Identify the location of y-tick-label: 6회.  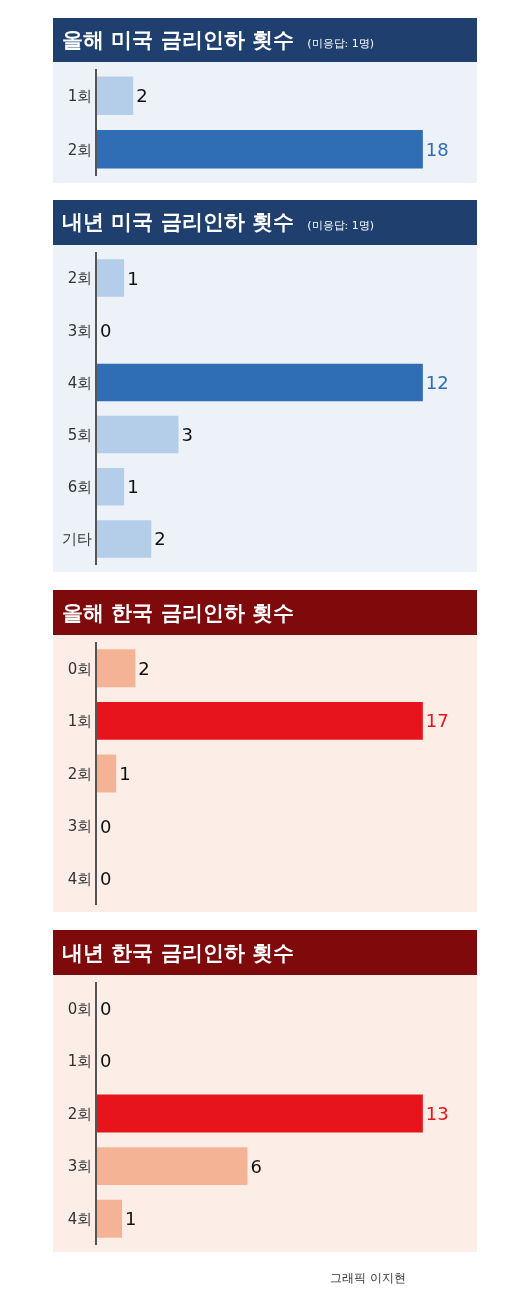
(80, 487).